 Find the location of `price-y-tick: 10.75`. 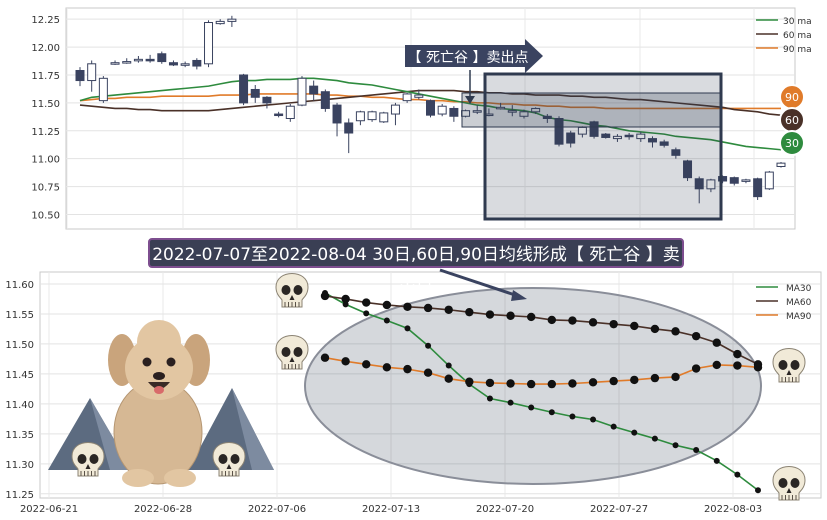

price-y-tick: 10.75 is located at coordinates (45, 188).